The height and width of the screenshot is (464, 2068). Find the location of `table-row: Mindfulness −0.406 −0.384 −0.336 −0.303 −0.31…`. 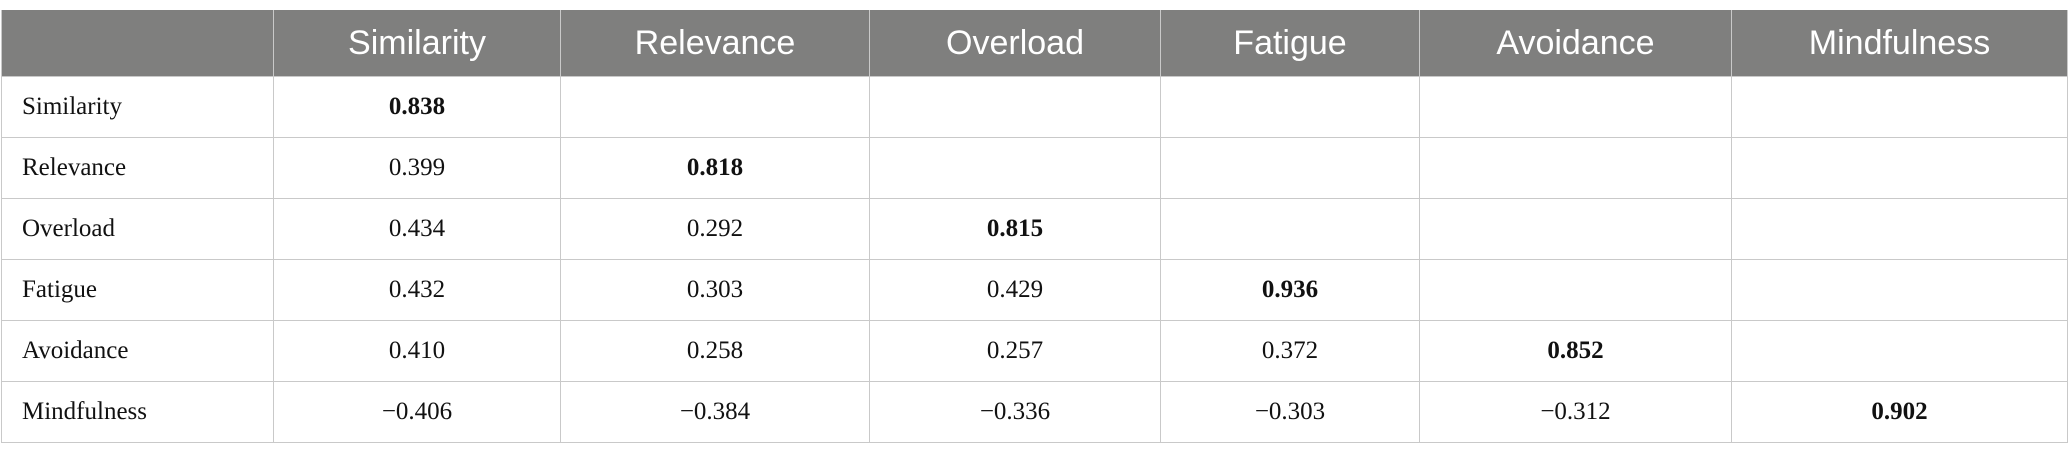

table-row: Mindfulness −0.406 −0.384 −0.336 −0.303 −0.31… is located at coordinates (1034, 412).